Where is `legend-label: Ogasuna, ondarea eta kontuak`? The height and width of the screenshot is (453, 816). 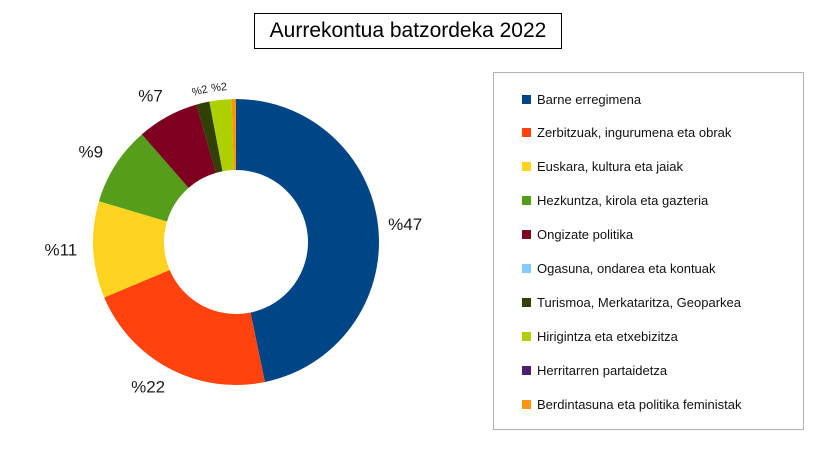
legend-label: Ogasuna, ondarea eta kontuak is located at coordinates (626, 268).